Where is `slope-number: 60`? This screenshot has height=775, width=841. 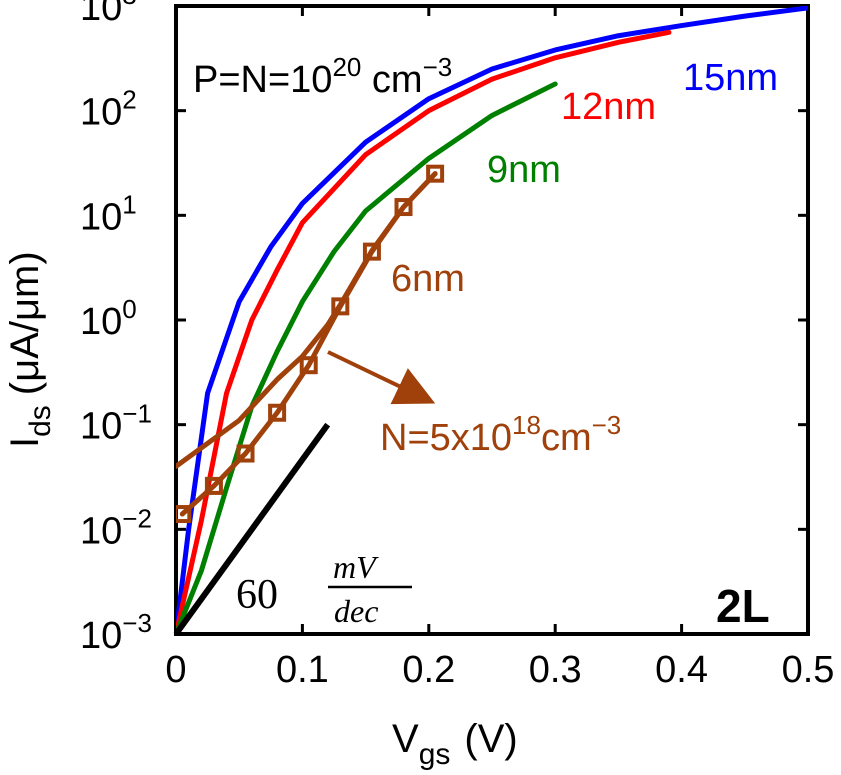
slope-number: 60 is located at coordinates (257, 595).